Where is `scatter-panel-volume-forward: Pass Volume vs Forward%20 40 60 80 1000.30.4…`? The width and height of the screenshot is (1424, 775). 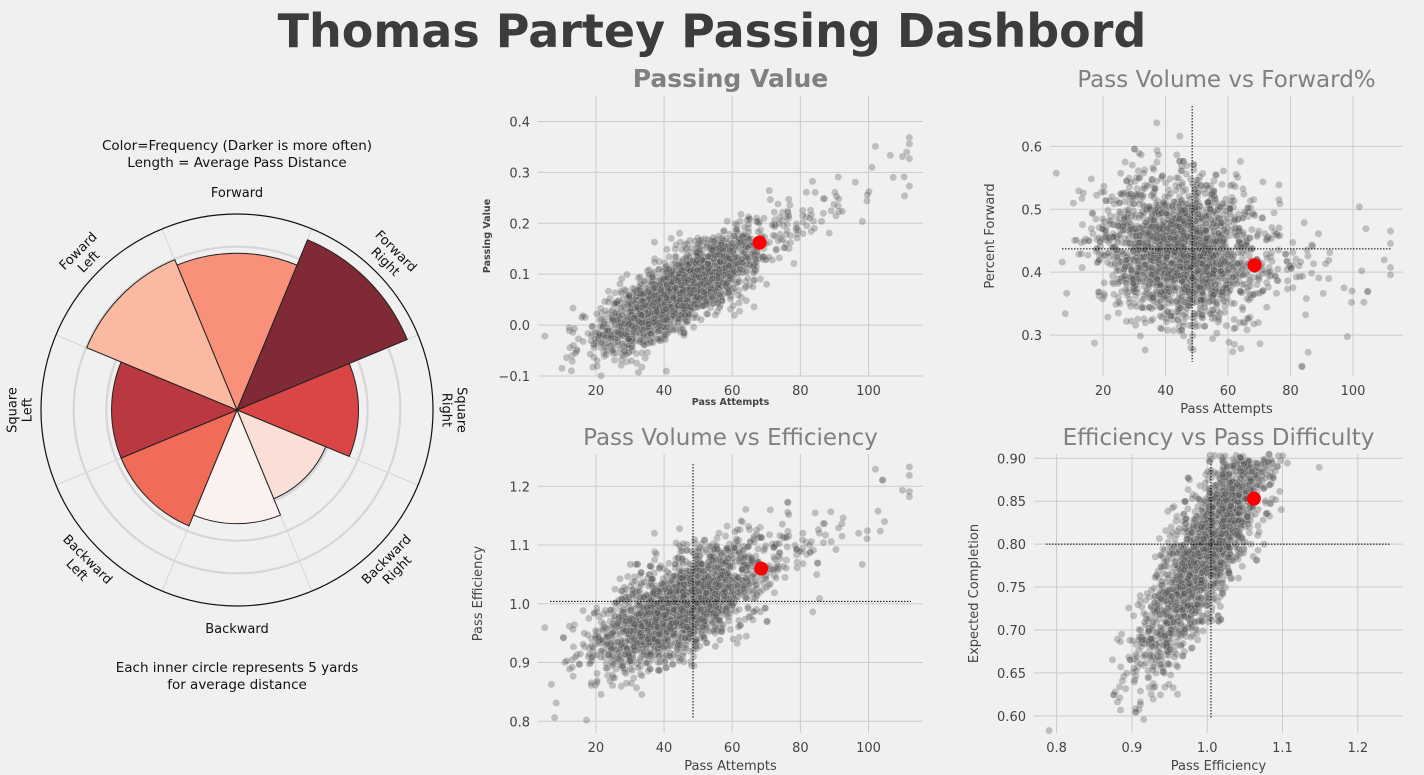
scatter-panel-volume-forward: Pass Volume vs Forward%20 40 60 80 1000.30.4… is located at coordinates (1193, 242).